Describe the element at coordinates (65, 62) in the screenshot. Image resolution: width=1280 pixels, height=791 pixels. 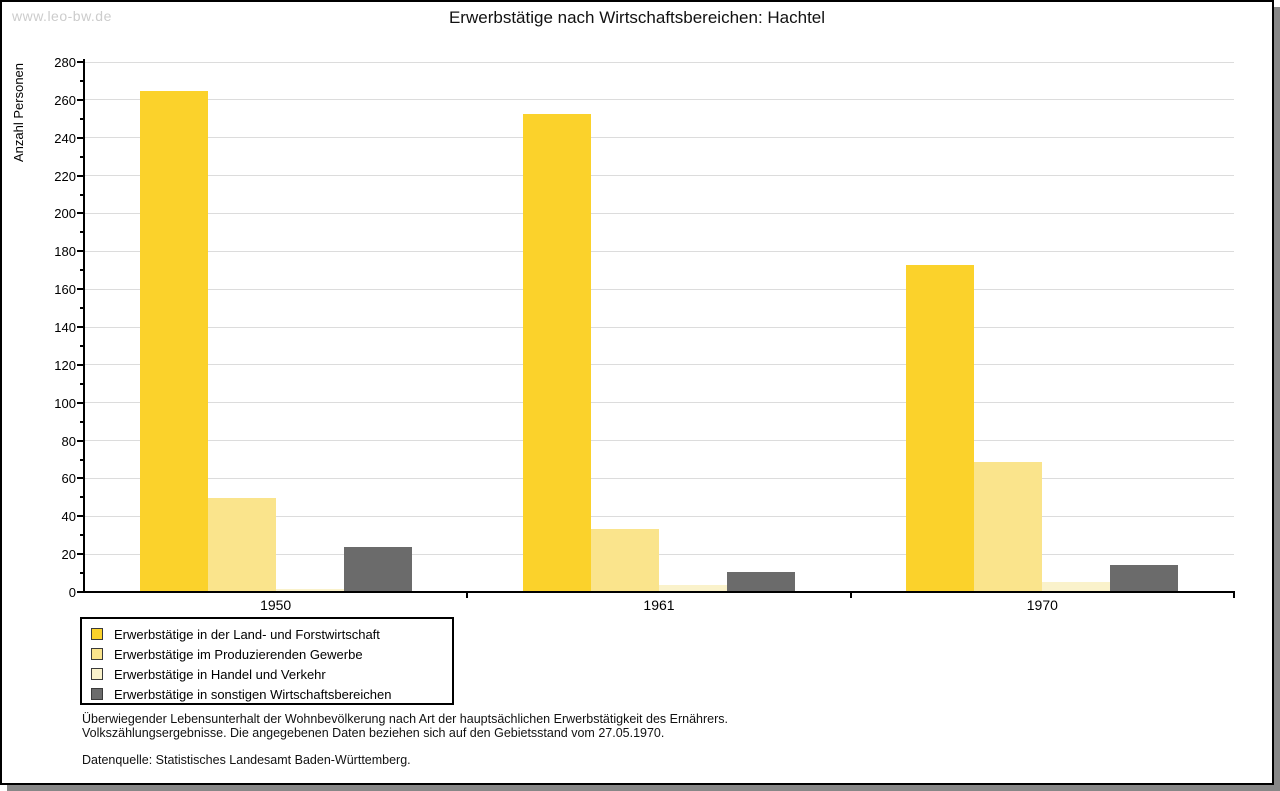
I see `y-tick-label: 280` at that location.